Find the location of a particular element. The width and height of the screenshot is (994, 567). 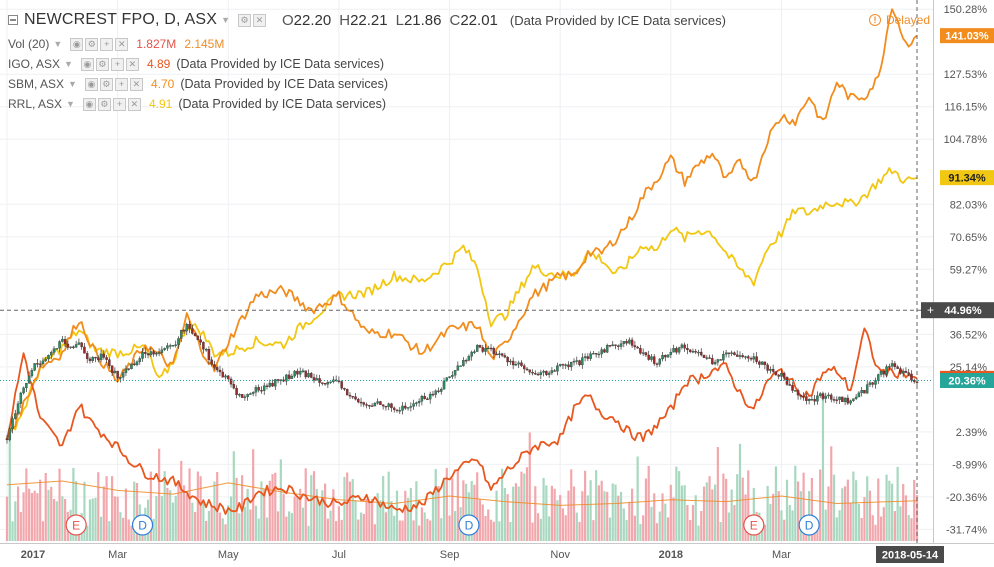

y-tick-label: 150.28% is located at coordinates (966, 10).